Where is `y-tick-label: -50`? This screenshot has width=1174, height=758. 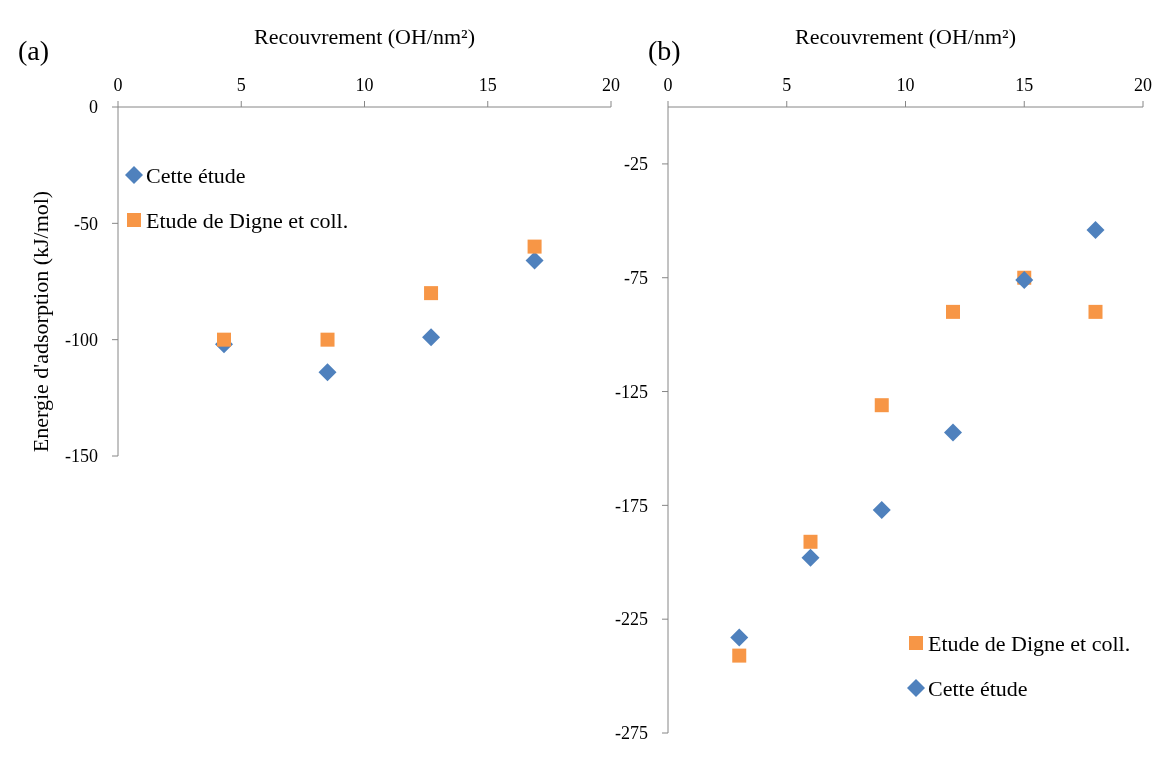
y-tick-label: -50 is located at coordinates (86, 223).